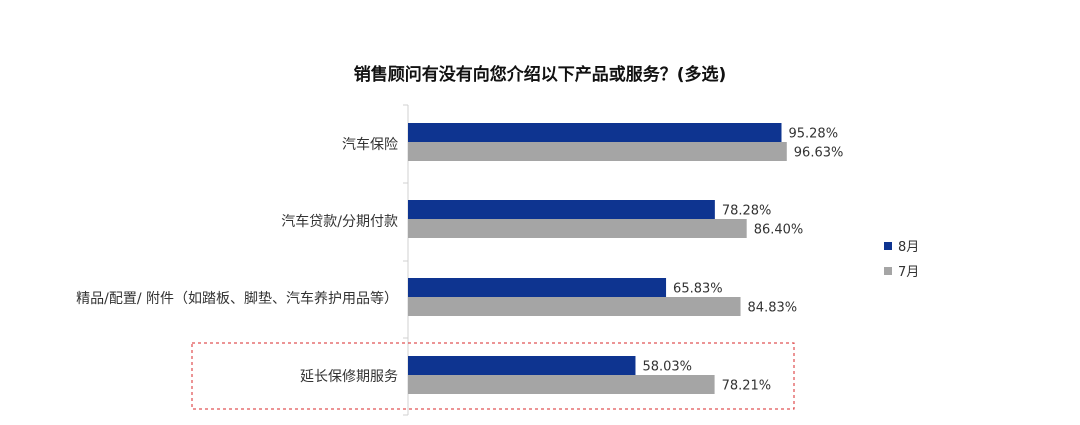 This screenshot has width=1080, height=425. What do you see at coordinates (779, 230) in the screenshot?
I see `data-label: 86.40%` at bounding box center [779, 230].